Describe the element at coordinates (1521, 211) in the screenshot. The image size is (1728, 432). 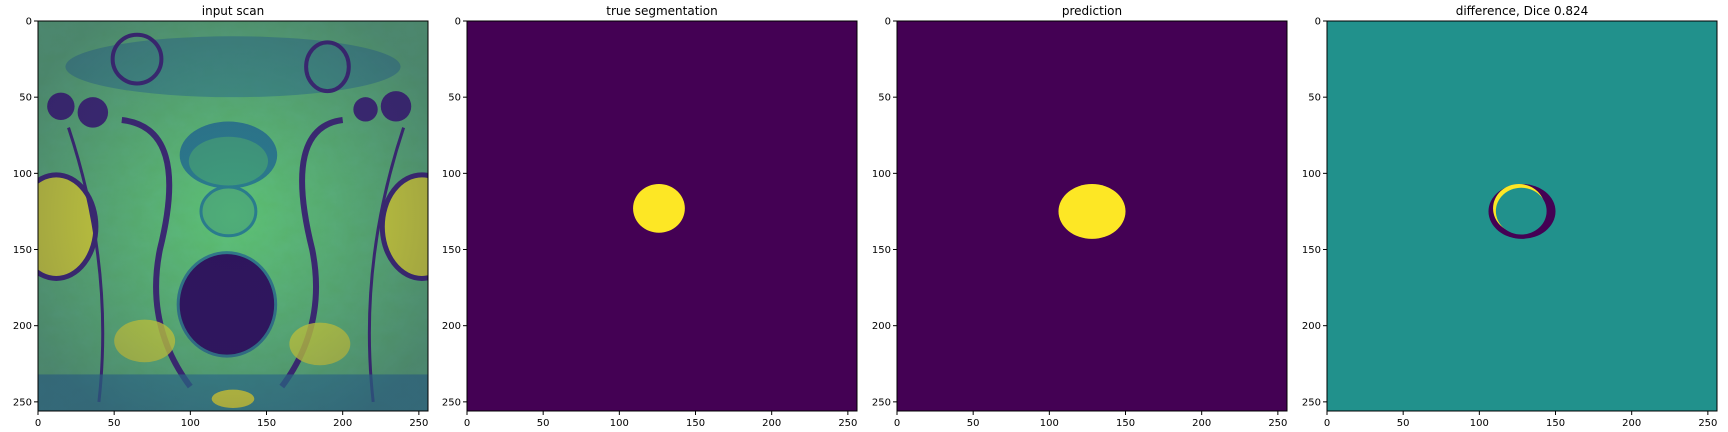
I see `overlap-region` at that location.